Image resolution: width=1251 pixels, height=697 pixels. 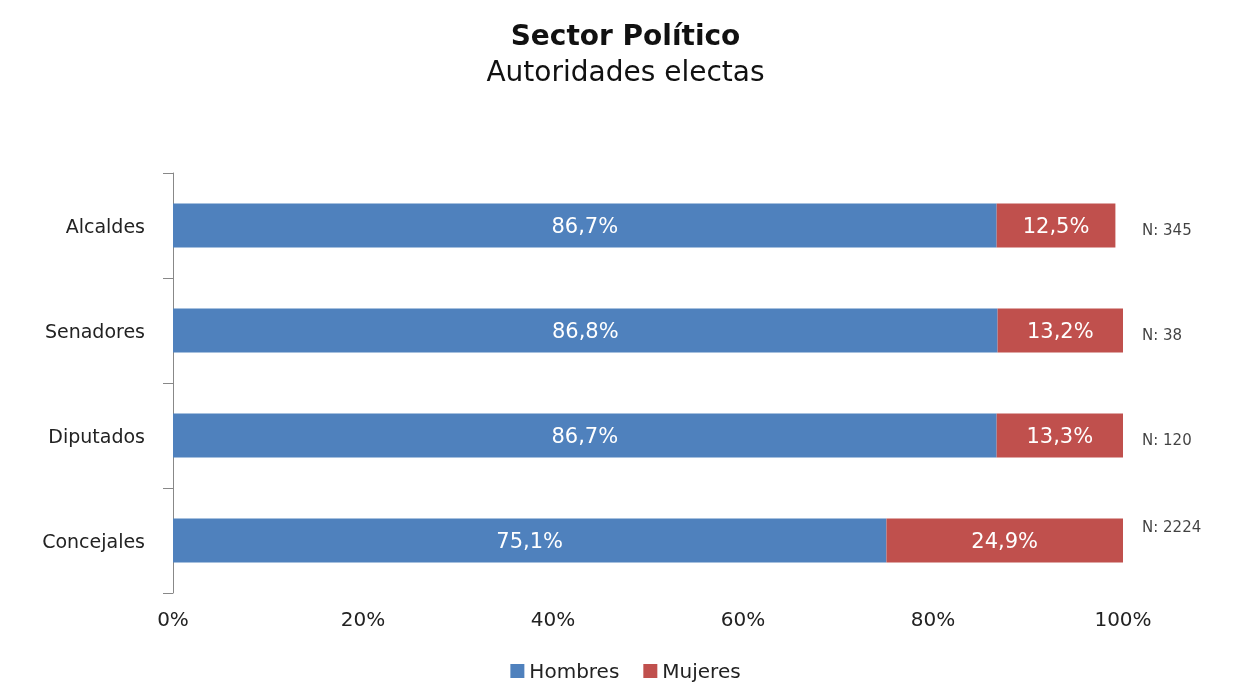 What do you see at coordinates (625, 71) in the screenshot?
I see `chart-subtitle: Autoridades electas` at bounding box center [625, 71].